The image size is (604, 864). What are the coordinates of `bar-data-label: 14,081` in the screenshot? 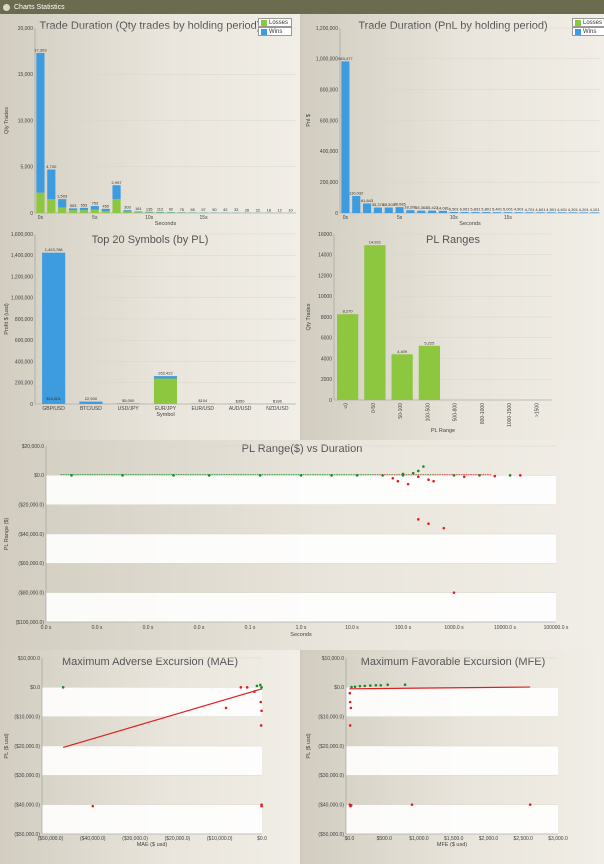 It's located at (443, 207).